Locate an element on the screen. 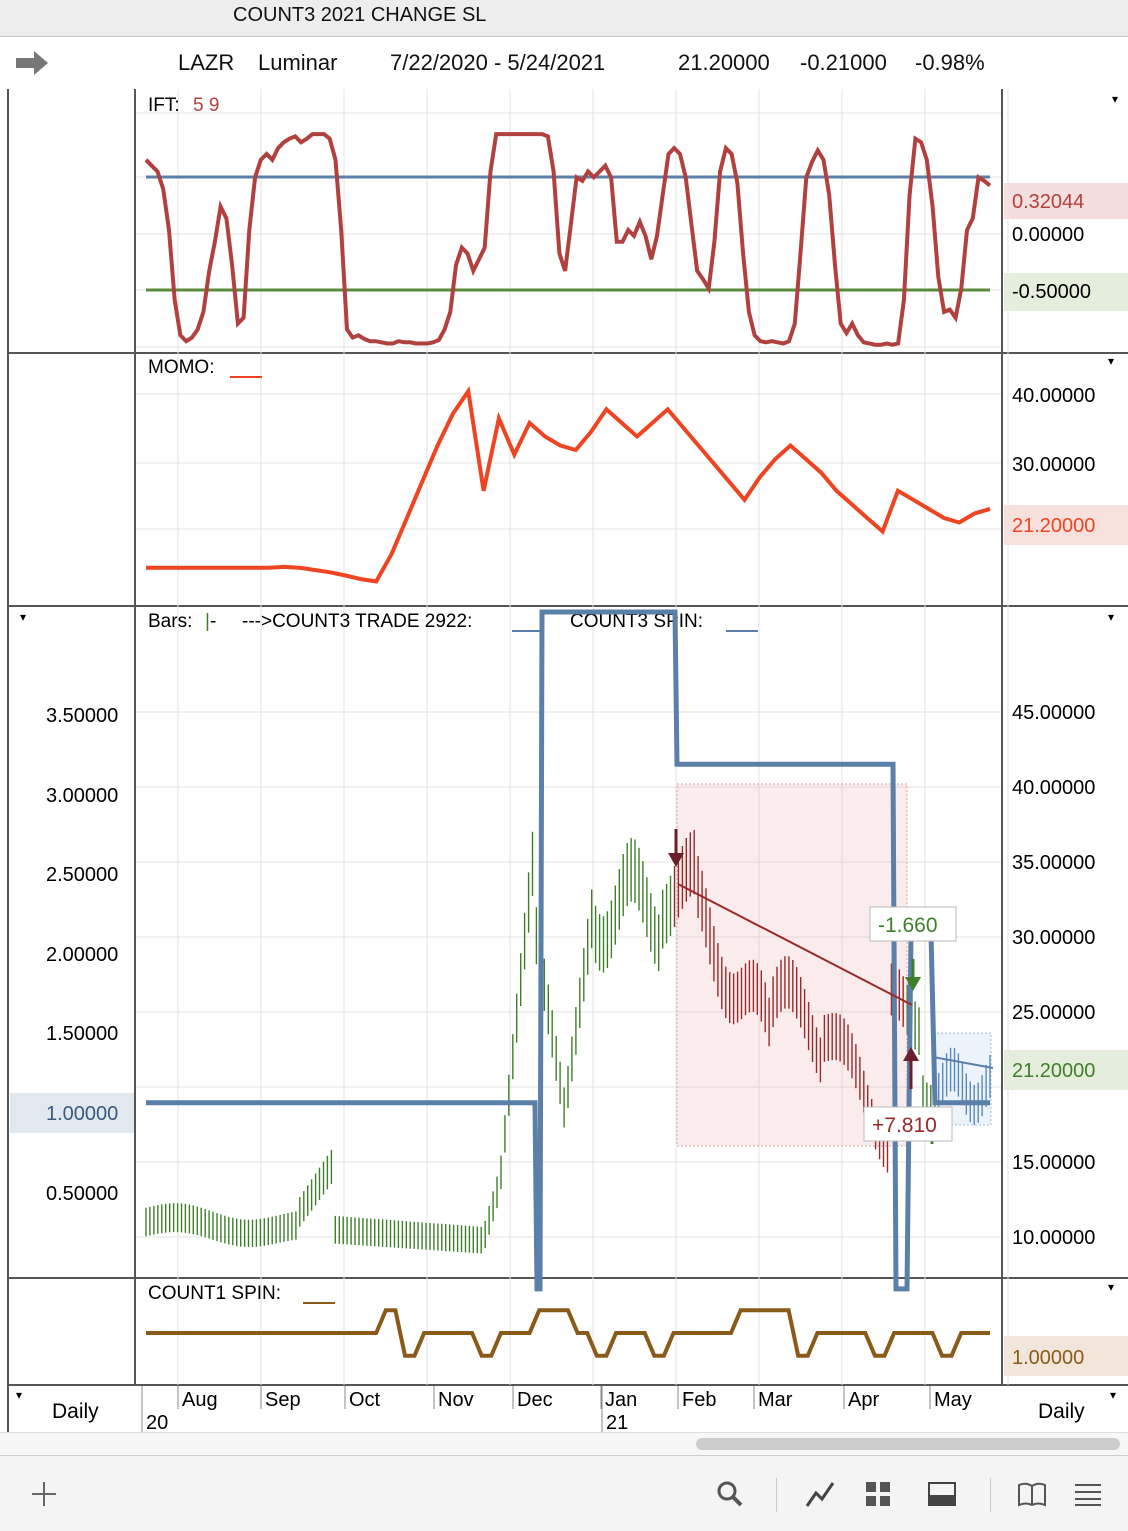 Image resolution: width=1128 pixels, height=1531 pixels. right-axis-tick: 10.00000 is located at coordinates (1053, 1238).